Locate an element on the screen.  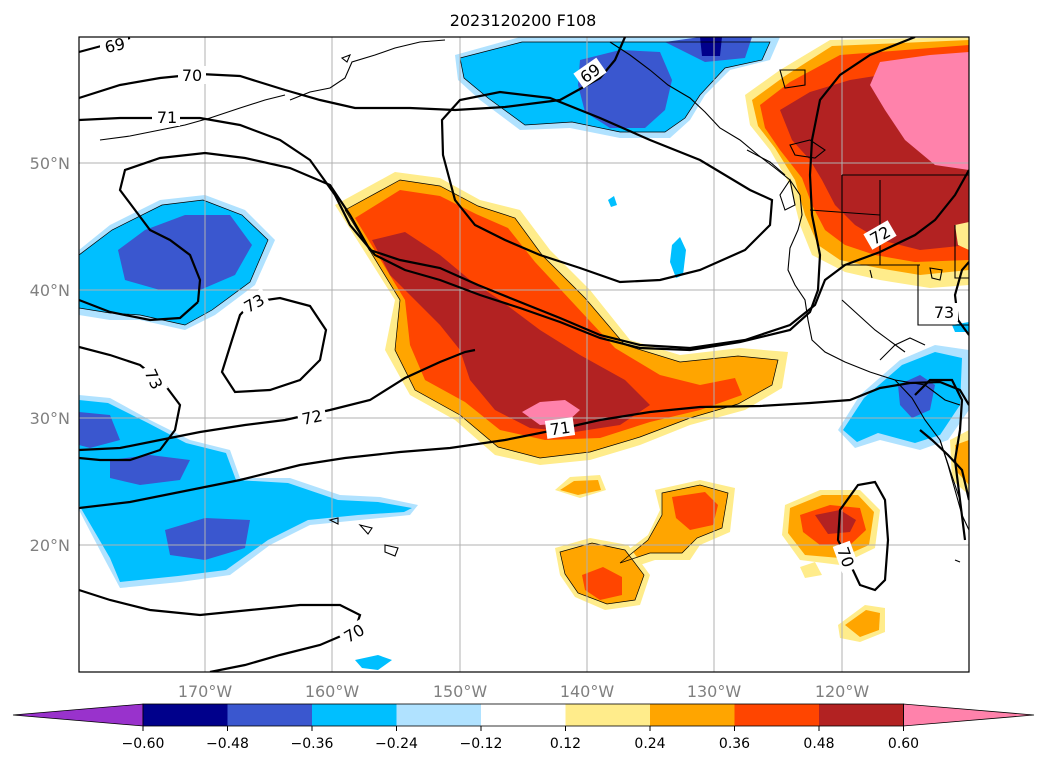
colorbar-tick-label: −0.36 is located at coordinates (312, 744).